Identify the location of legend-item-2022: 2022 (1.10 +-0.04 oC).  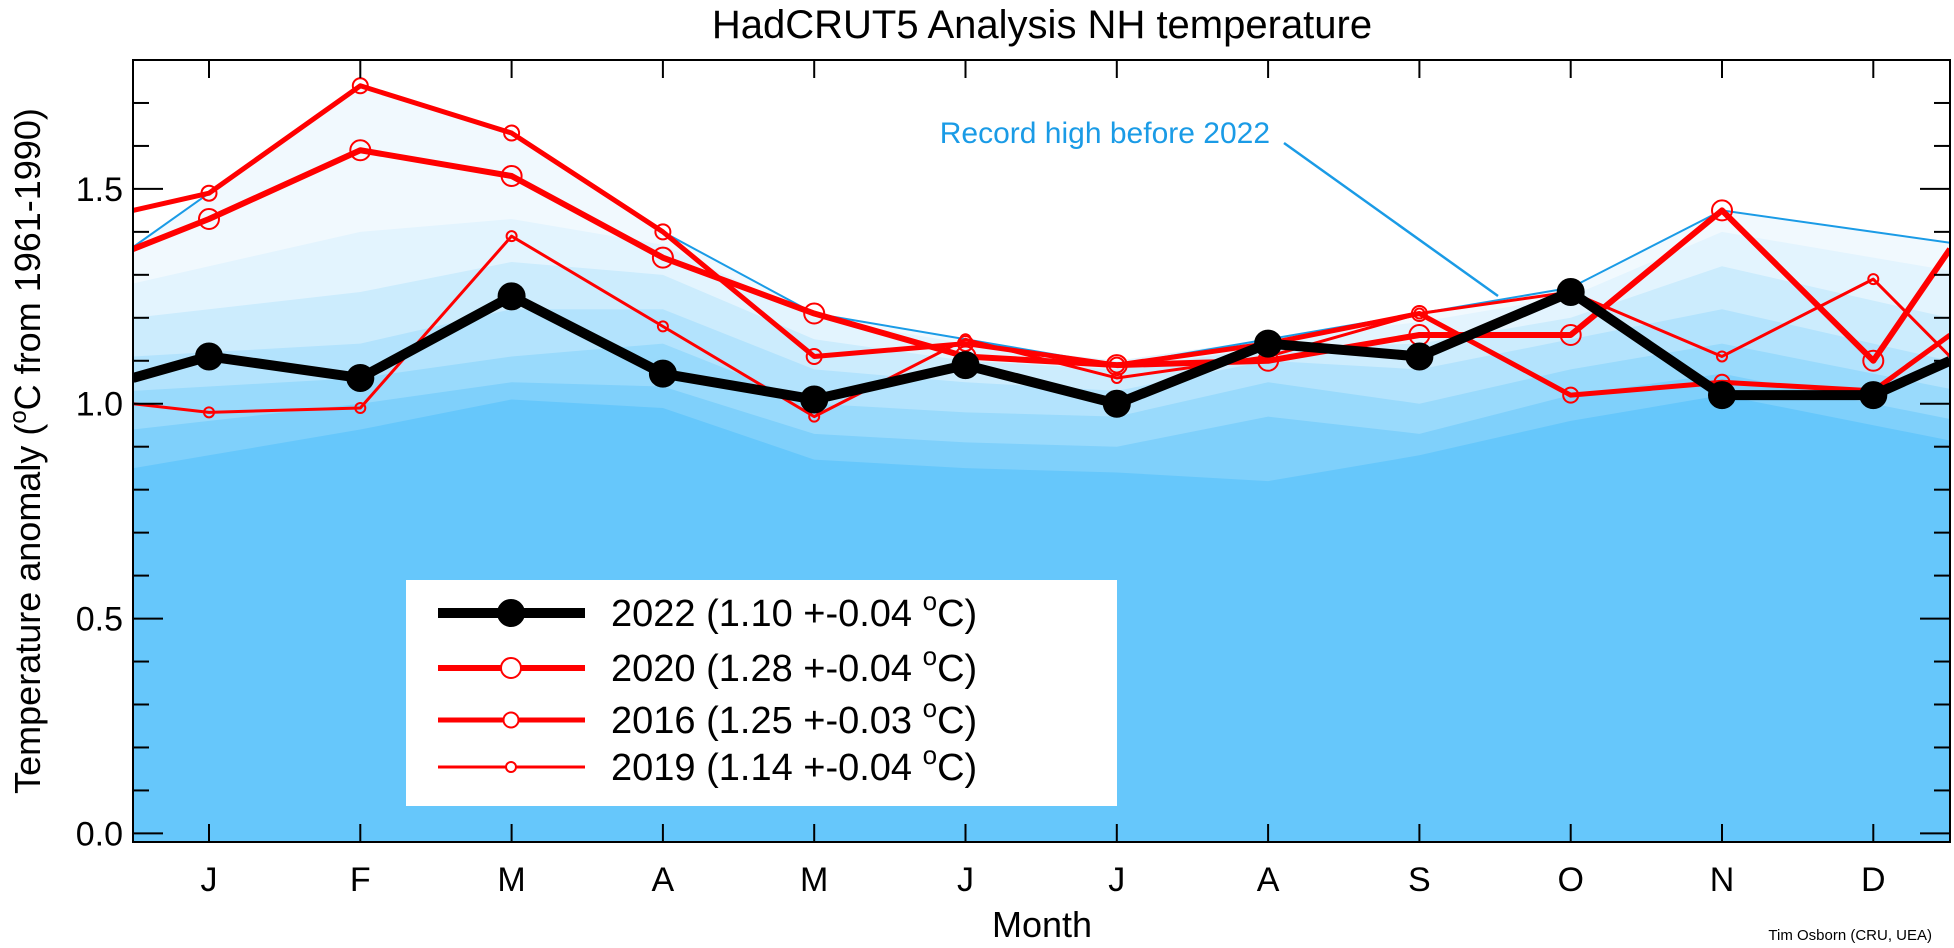
(707, 610).